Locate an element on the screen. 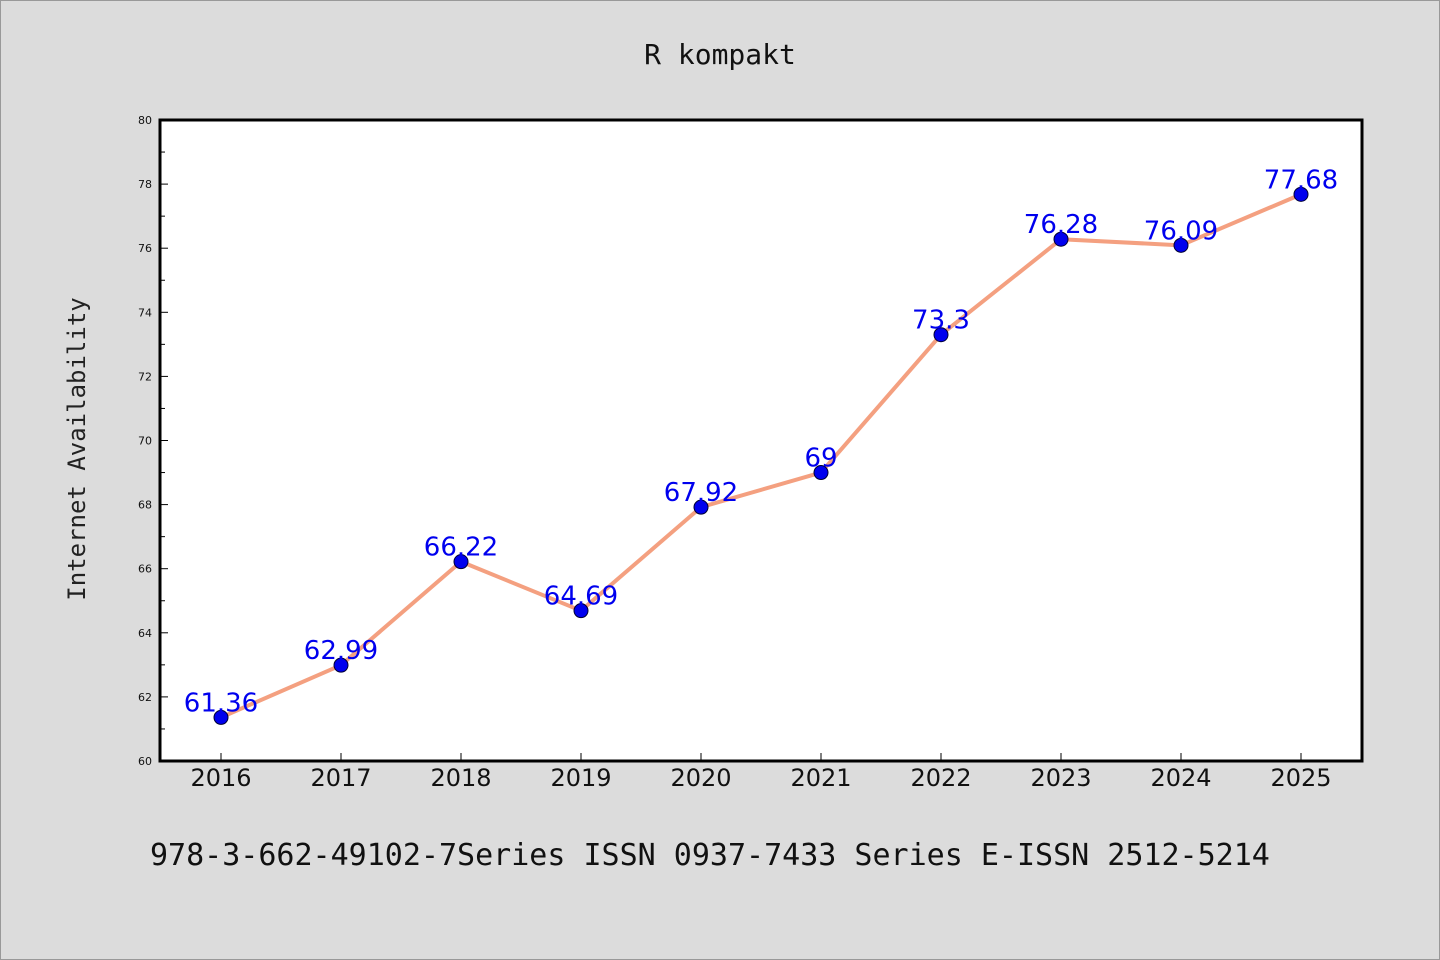 This screenshot has width=1440, height=960. data-label: 73.3 is located at coordinates (941, 321).